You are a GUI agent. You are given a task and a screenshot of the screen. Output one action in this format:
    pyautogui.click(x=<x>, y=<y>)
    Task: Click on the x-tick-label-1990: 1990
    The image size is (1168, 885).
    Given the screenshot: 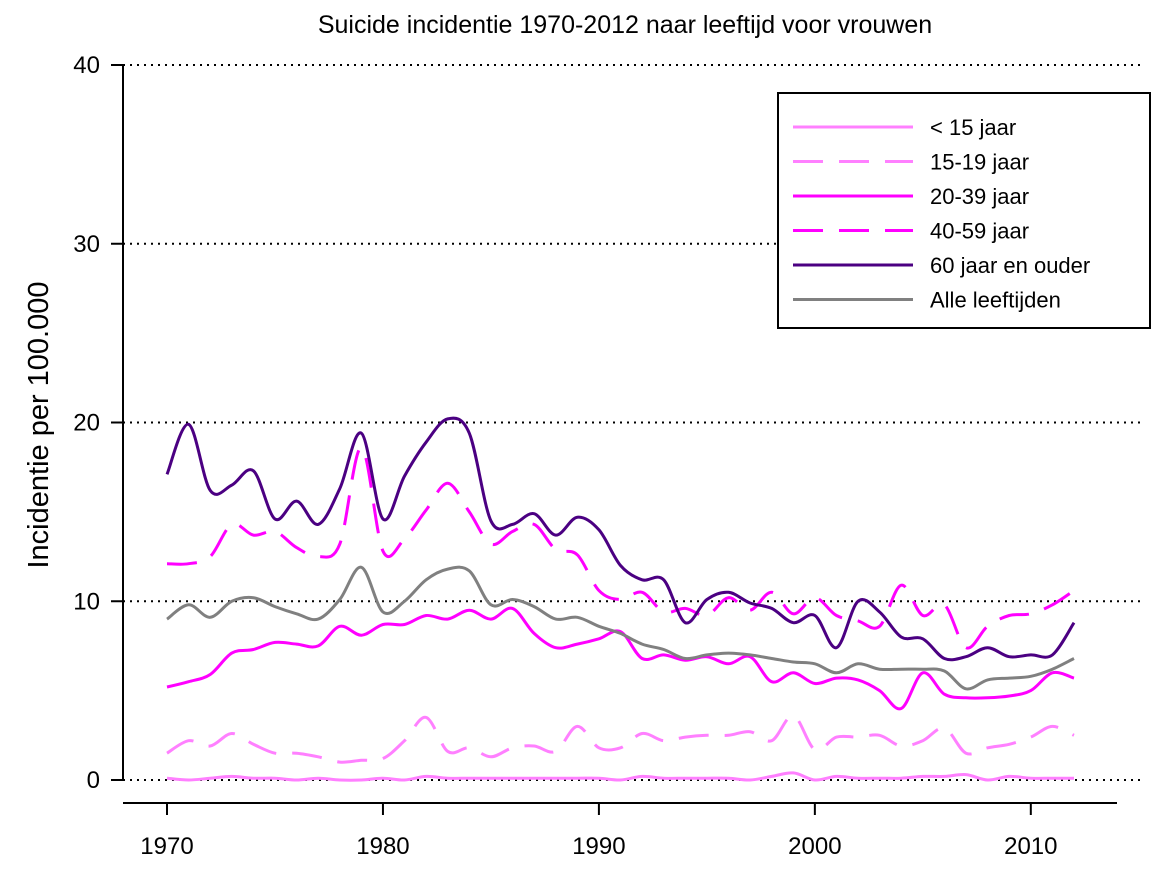 What is the action you would take?
    pyautogui.click(x=598, y=846)
    